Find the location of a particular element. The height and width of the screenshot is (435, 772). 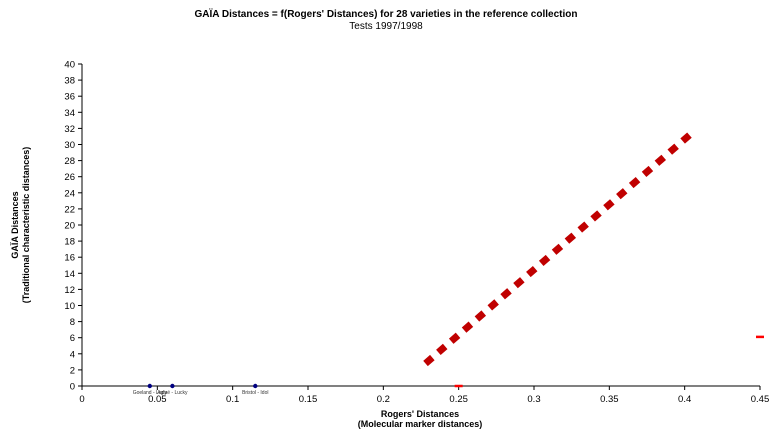

y-tick-label: 18 is located at coordinates (69, 242).